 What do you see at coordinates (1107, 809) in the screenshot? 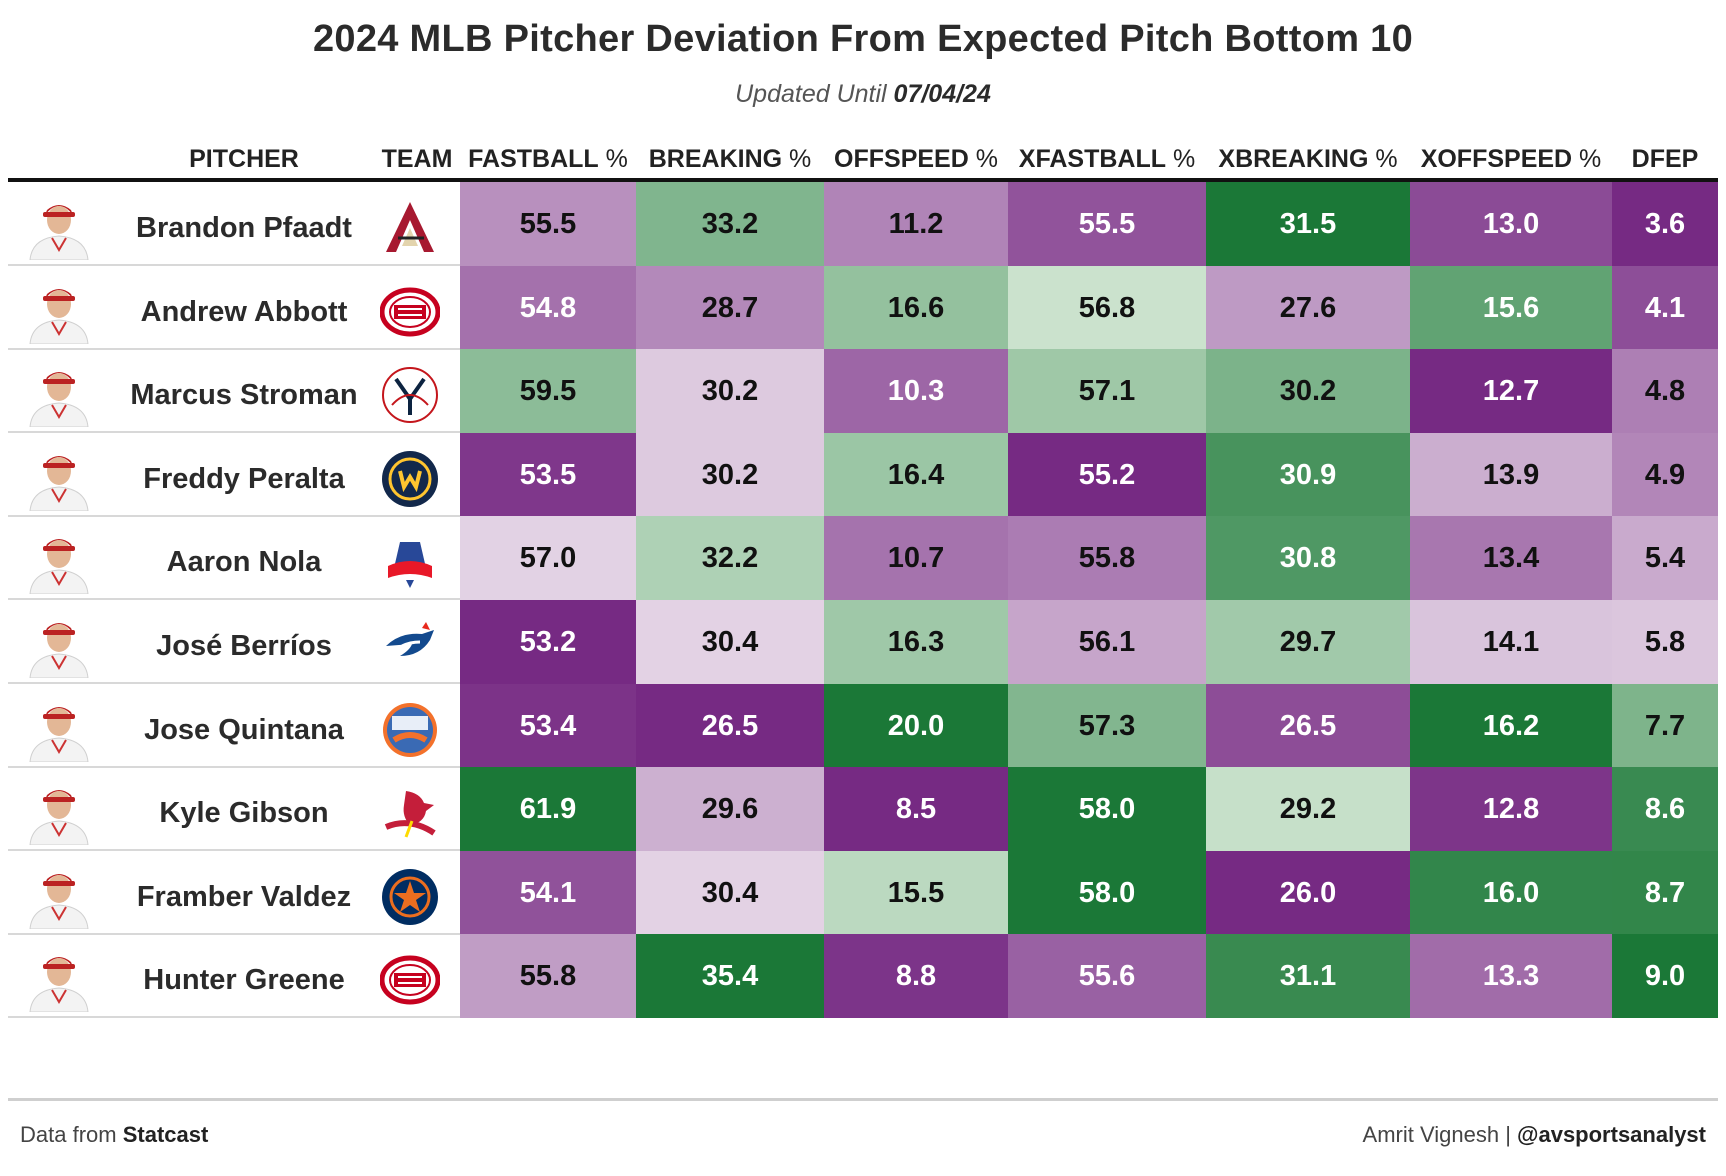
I see `value-cell-xfastball: 58.0` at bounding box center [1107, 809].